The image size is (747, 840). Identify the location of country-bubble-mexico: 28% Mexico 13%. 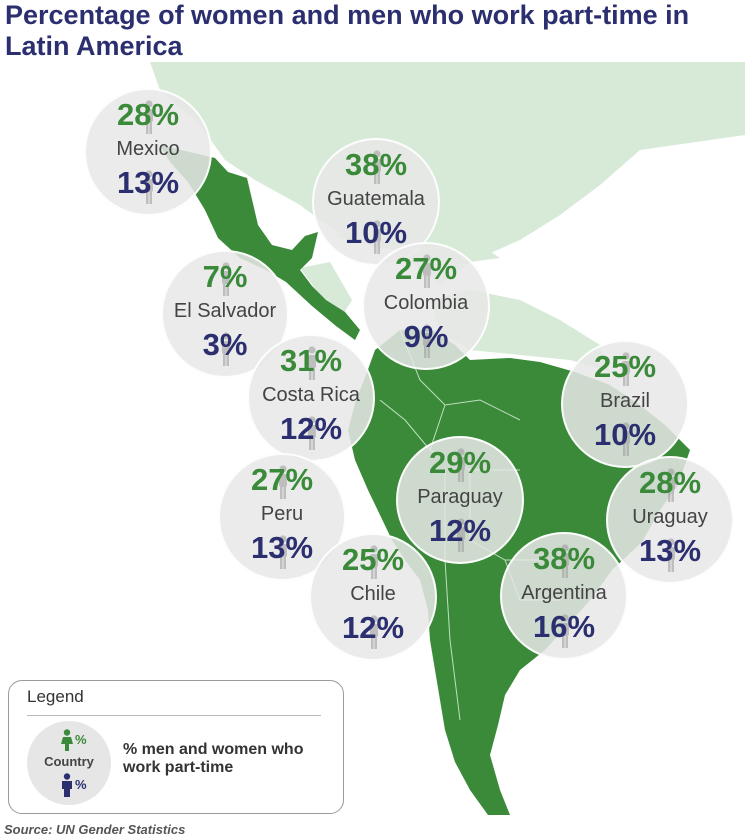
(148, 152).